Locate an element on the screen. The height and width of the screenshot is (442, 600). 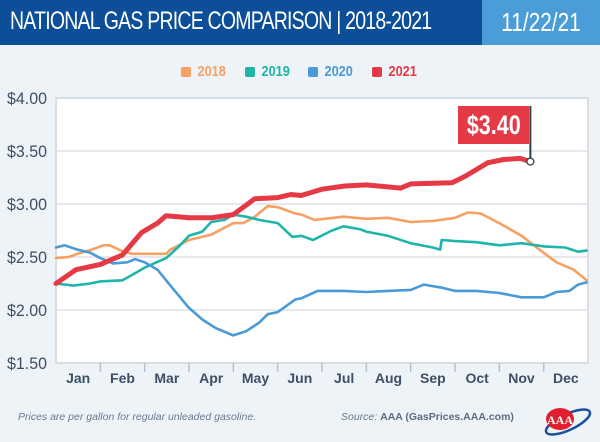
legend-item-2021: 2021 is located at coordinates (395, 71).